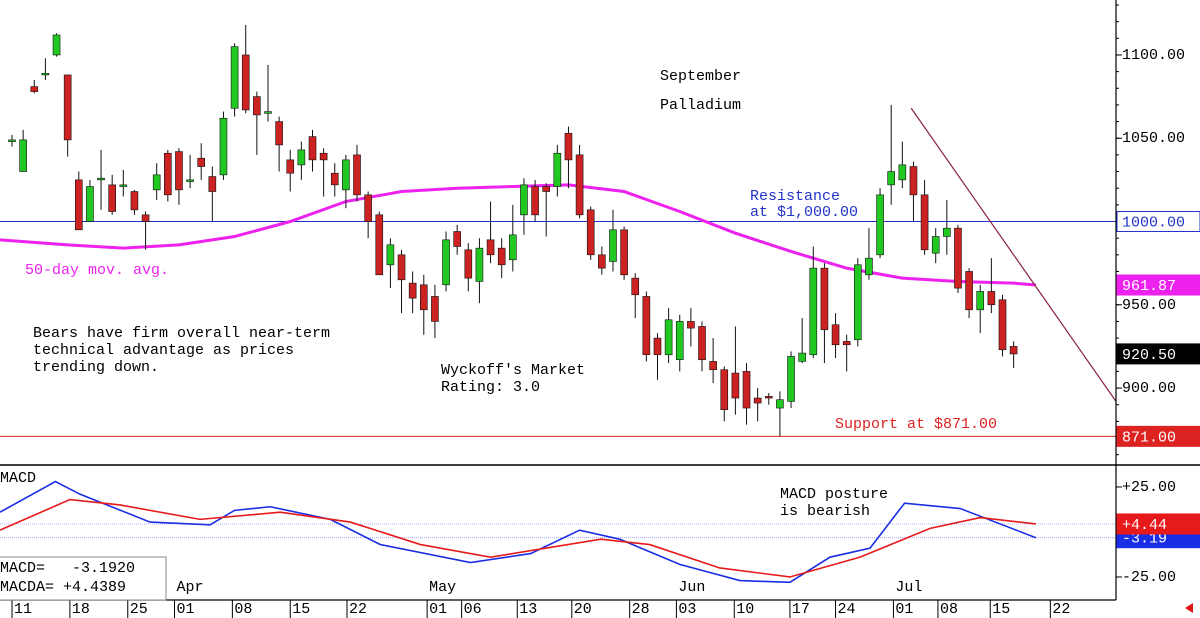  Describe the element at coordinates (528, 609) in the screenshot. I see `x-tick-label: 13` at that location.